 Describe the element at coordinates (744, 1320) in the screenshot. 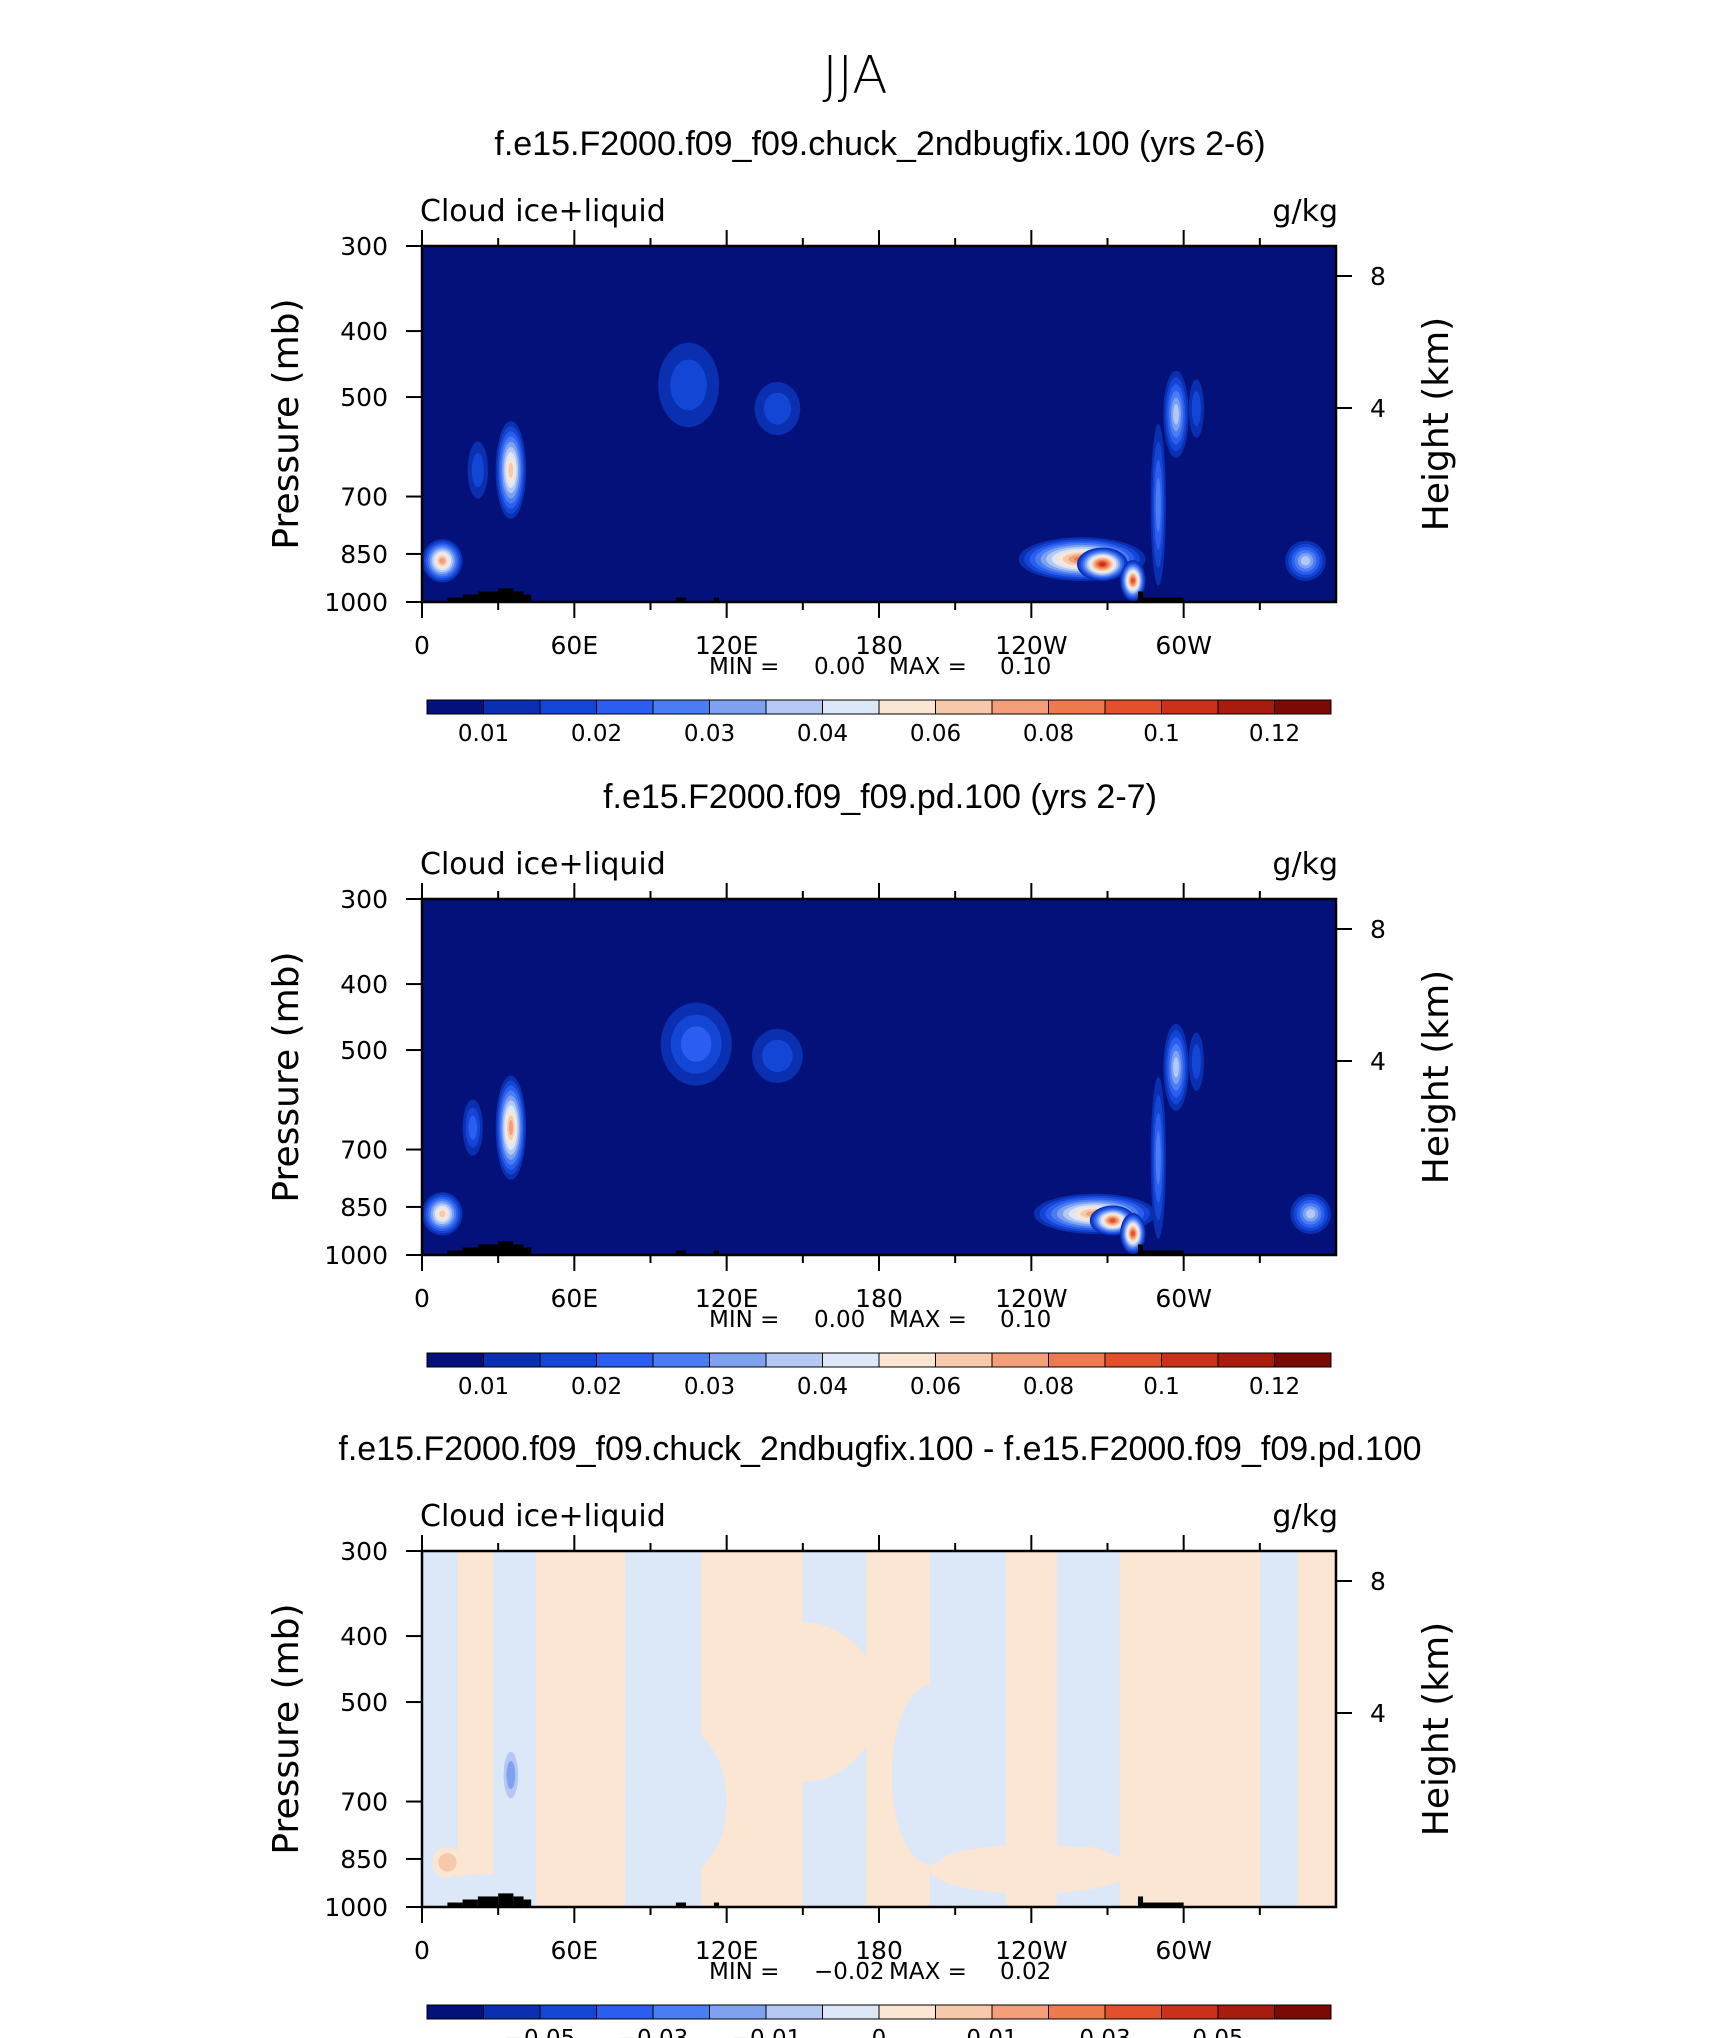

I see `min-label: MIN =` at that location.